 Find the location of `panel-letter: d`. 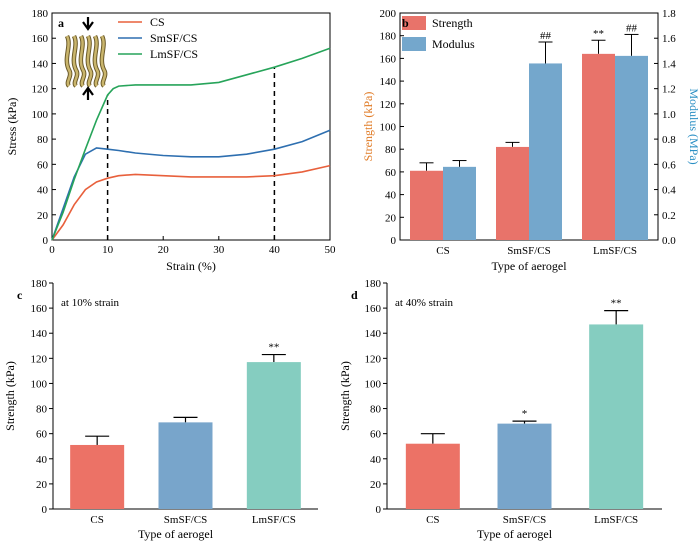

panel-letter: d is located at coordinates (354, 295).